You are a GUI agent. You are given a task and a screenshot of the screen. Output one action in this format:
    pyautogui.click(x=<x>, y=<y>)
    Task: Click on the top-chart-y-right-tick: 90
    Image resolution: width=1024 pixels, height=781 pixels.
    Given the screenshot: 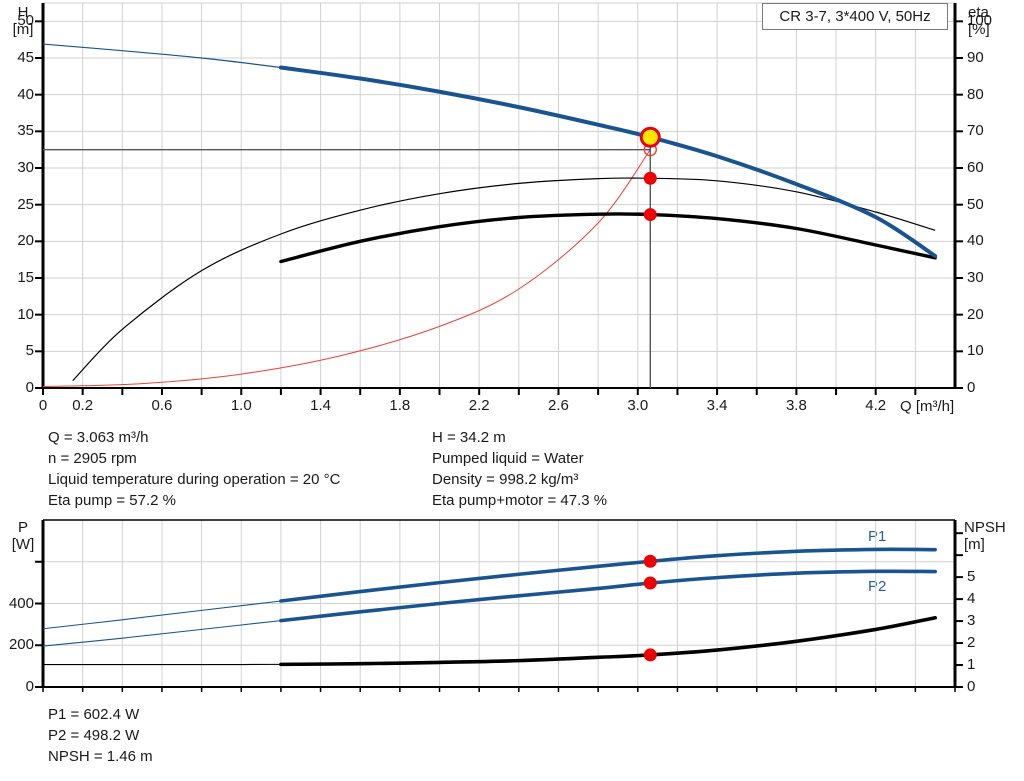 What is the action you would take?
    pyautogui.click(x=975, y=57)
    